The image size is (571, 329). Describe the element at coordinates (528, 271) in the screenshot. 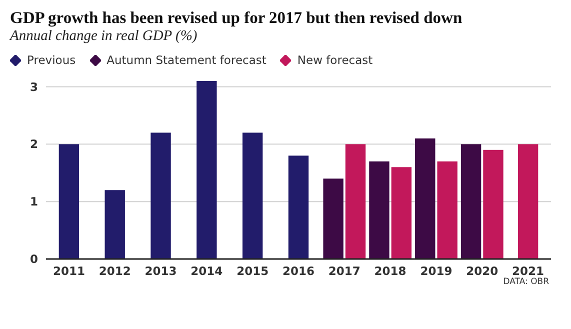

I see `x-tick-label: 2021` at that location.